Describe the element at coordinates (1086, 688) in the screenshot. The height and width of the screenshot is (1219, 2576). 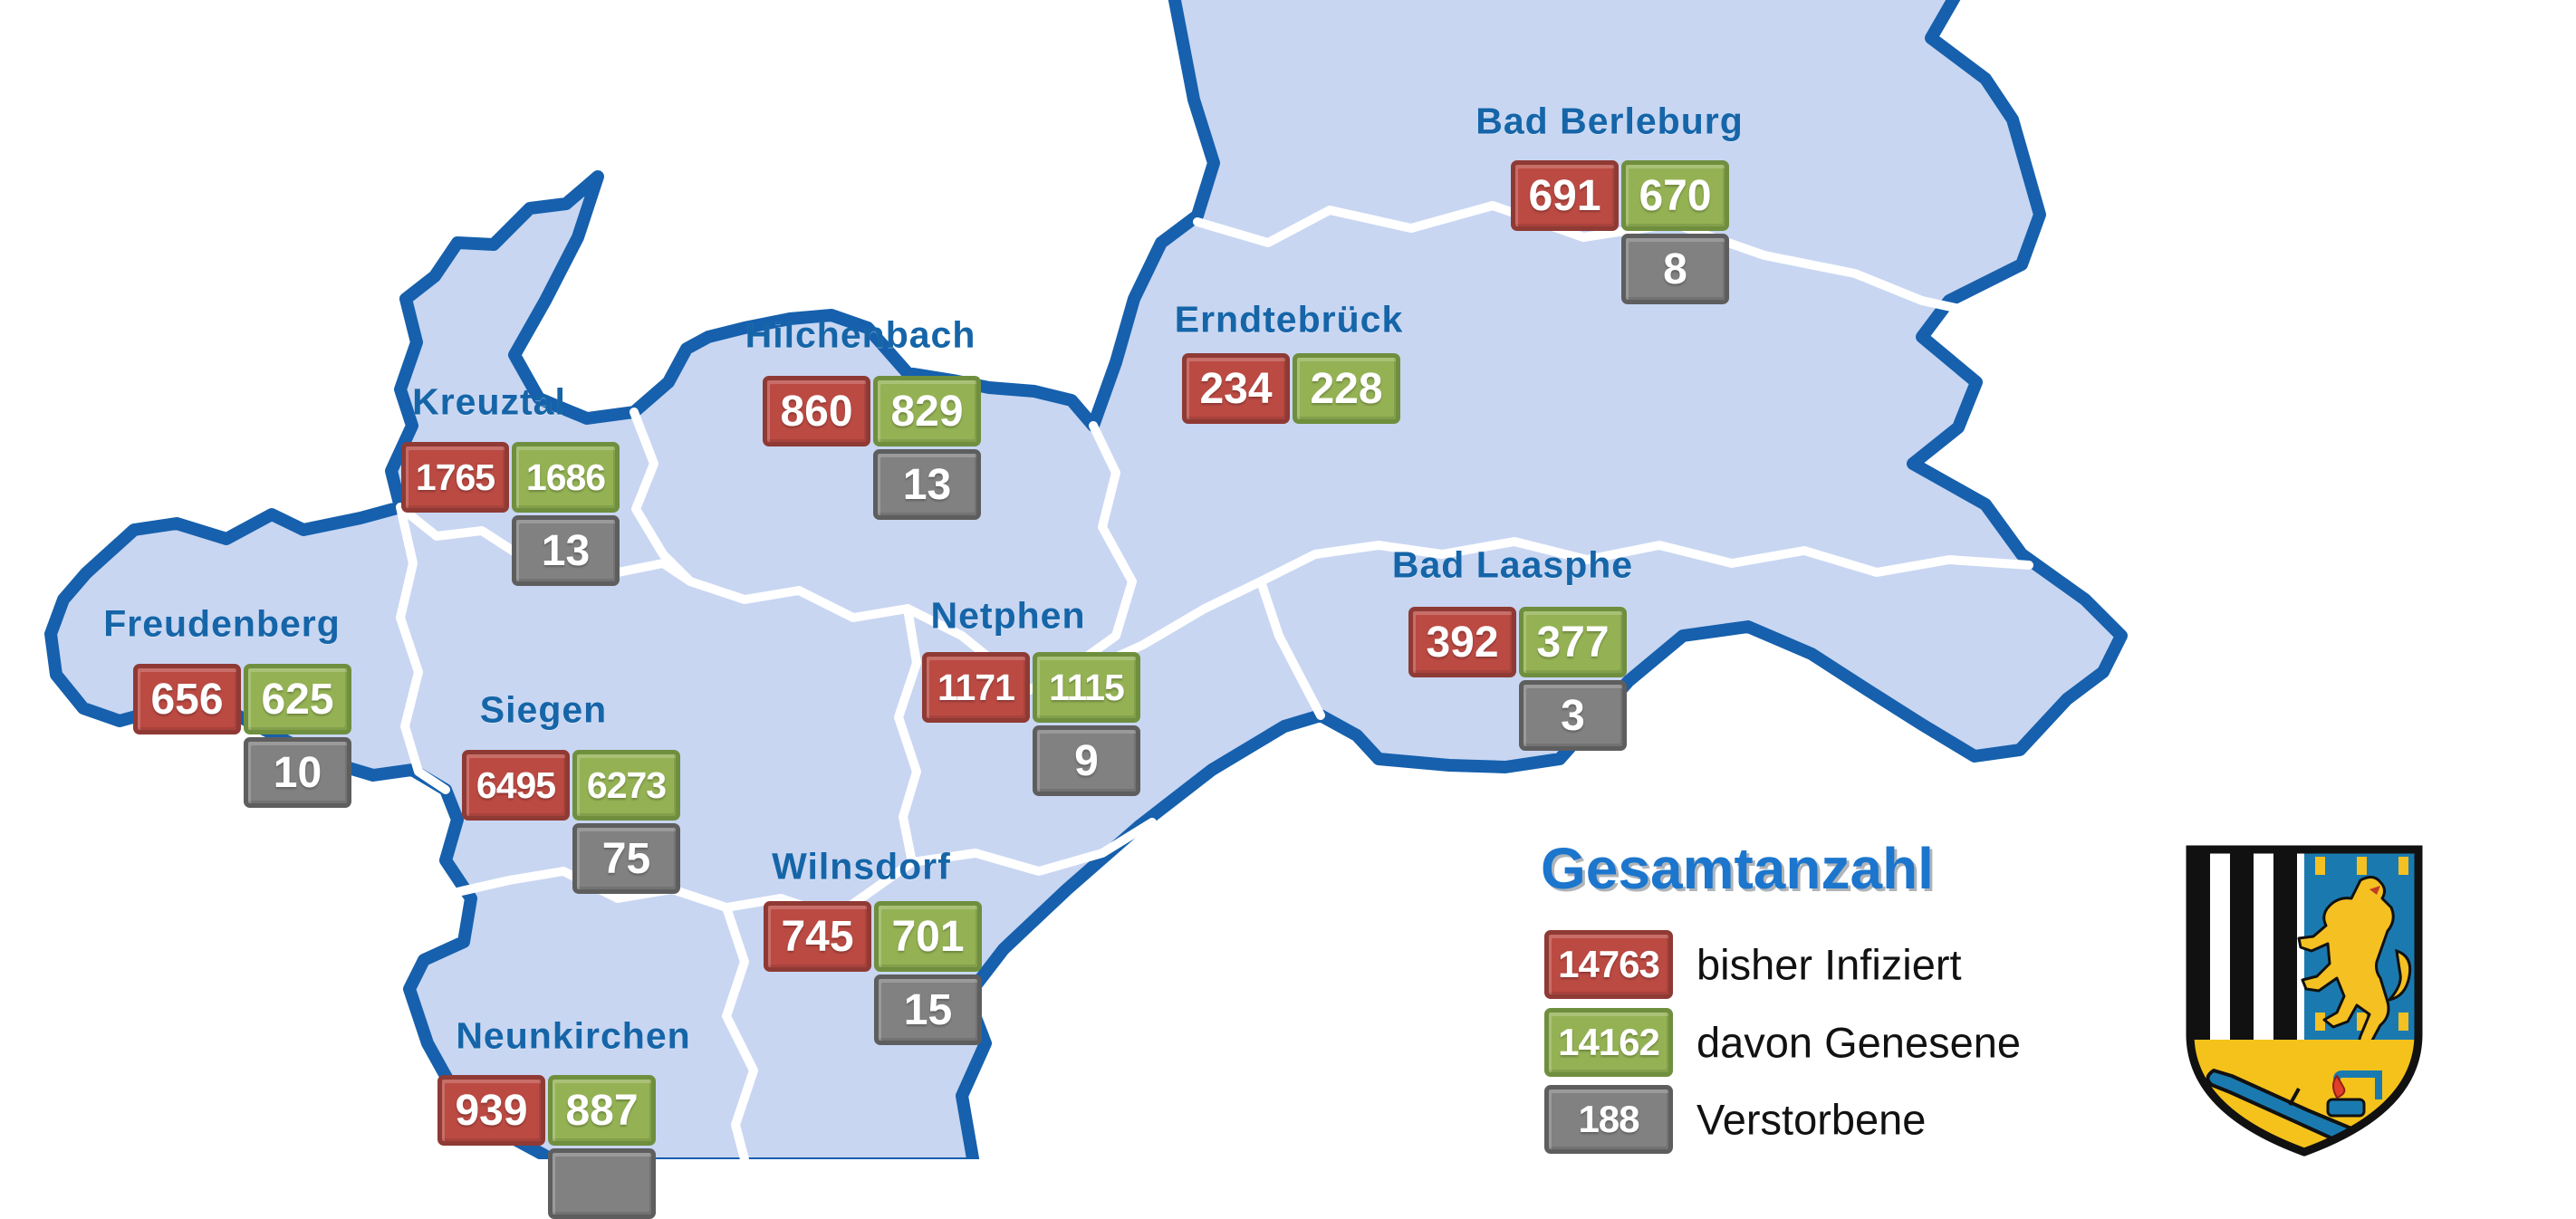
I see `recovered-badge: 1115` at that location.